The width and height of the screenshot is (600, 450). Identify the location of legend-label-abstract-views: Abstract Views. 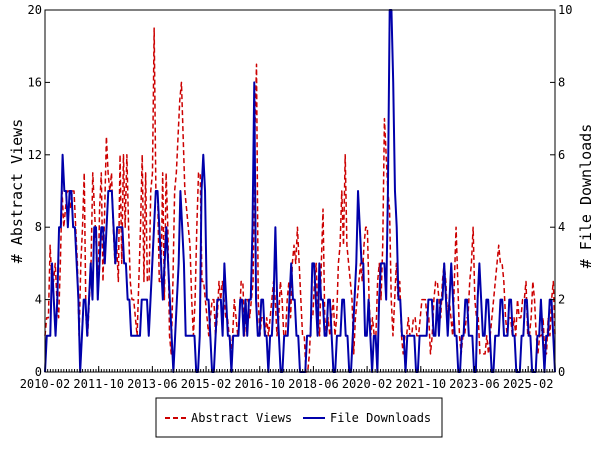
(241, 418).